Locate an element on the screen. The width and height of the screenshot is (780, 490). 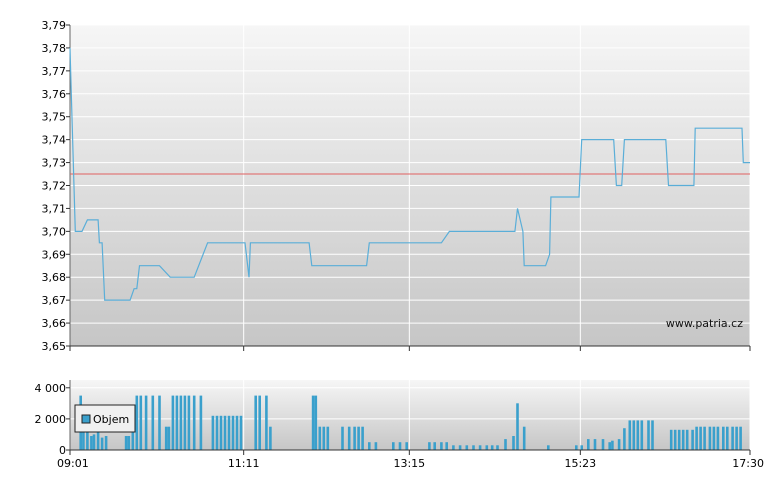
price-y-tick-label: 3,78 is located at coordinates (54, 48).